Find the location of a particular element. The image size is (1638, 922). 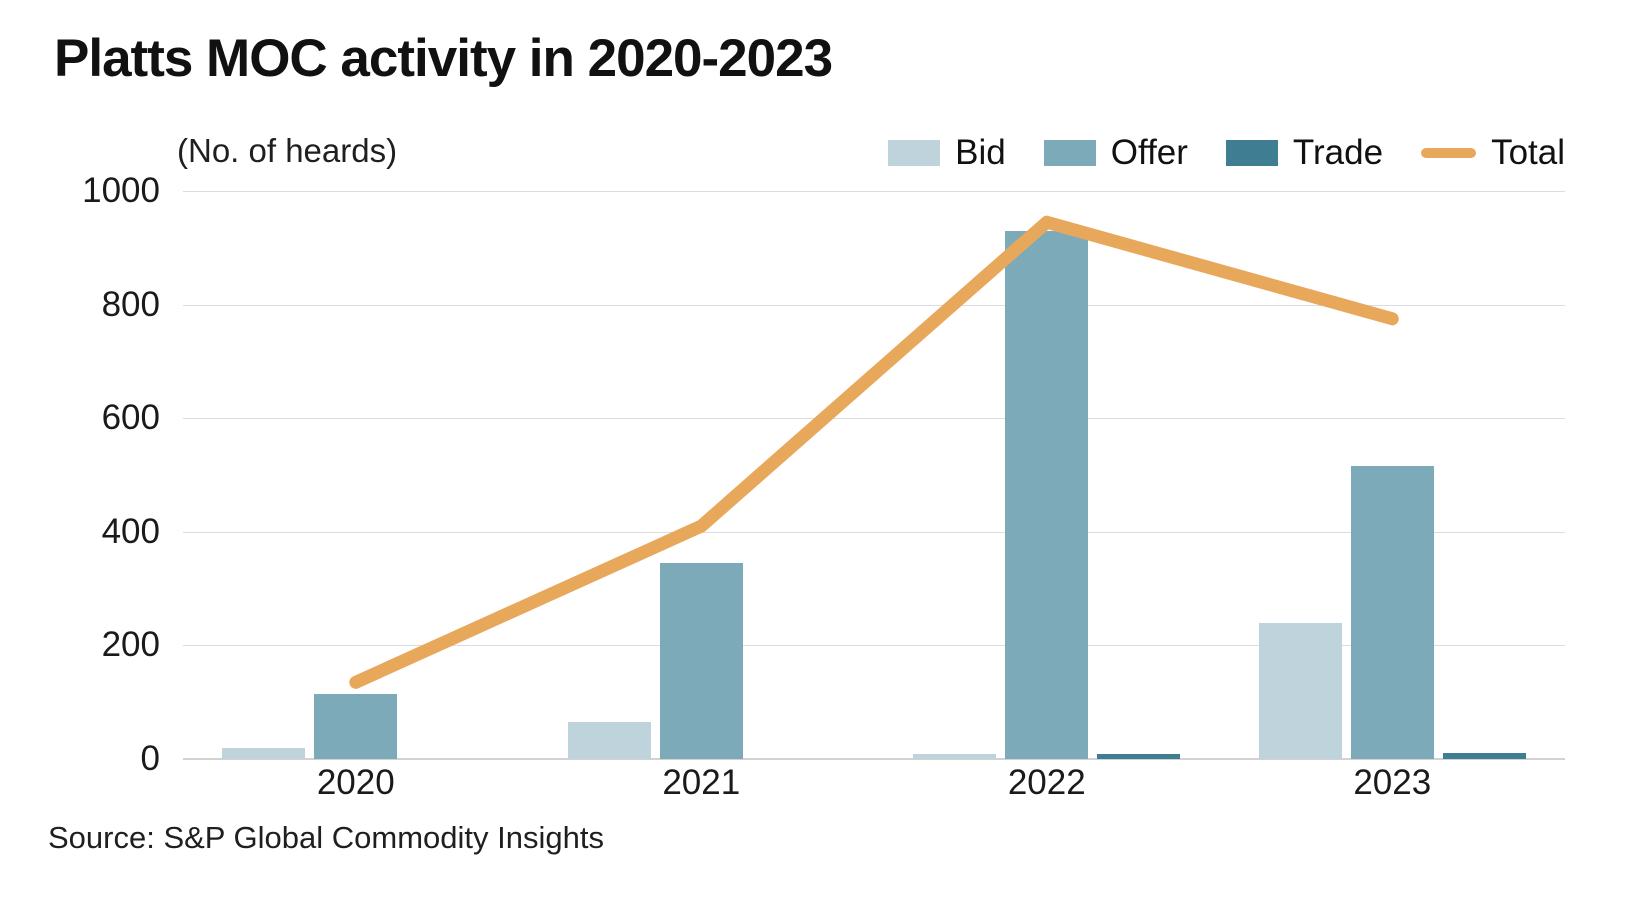

bar-bid-2022 is located at coordinates (955, 756).